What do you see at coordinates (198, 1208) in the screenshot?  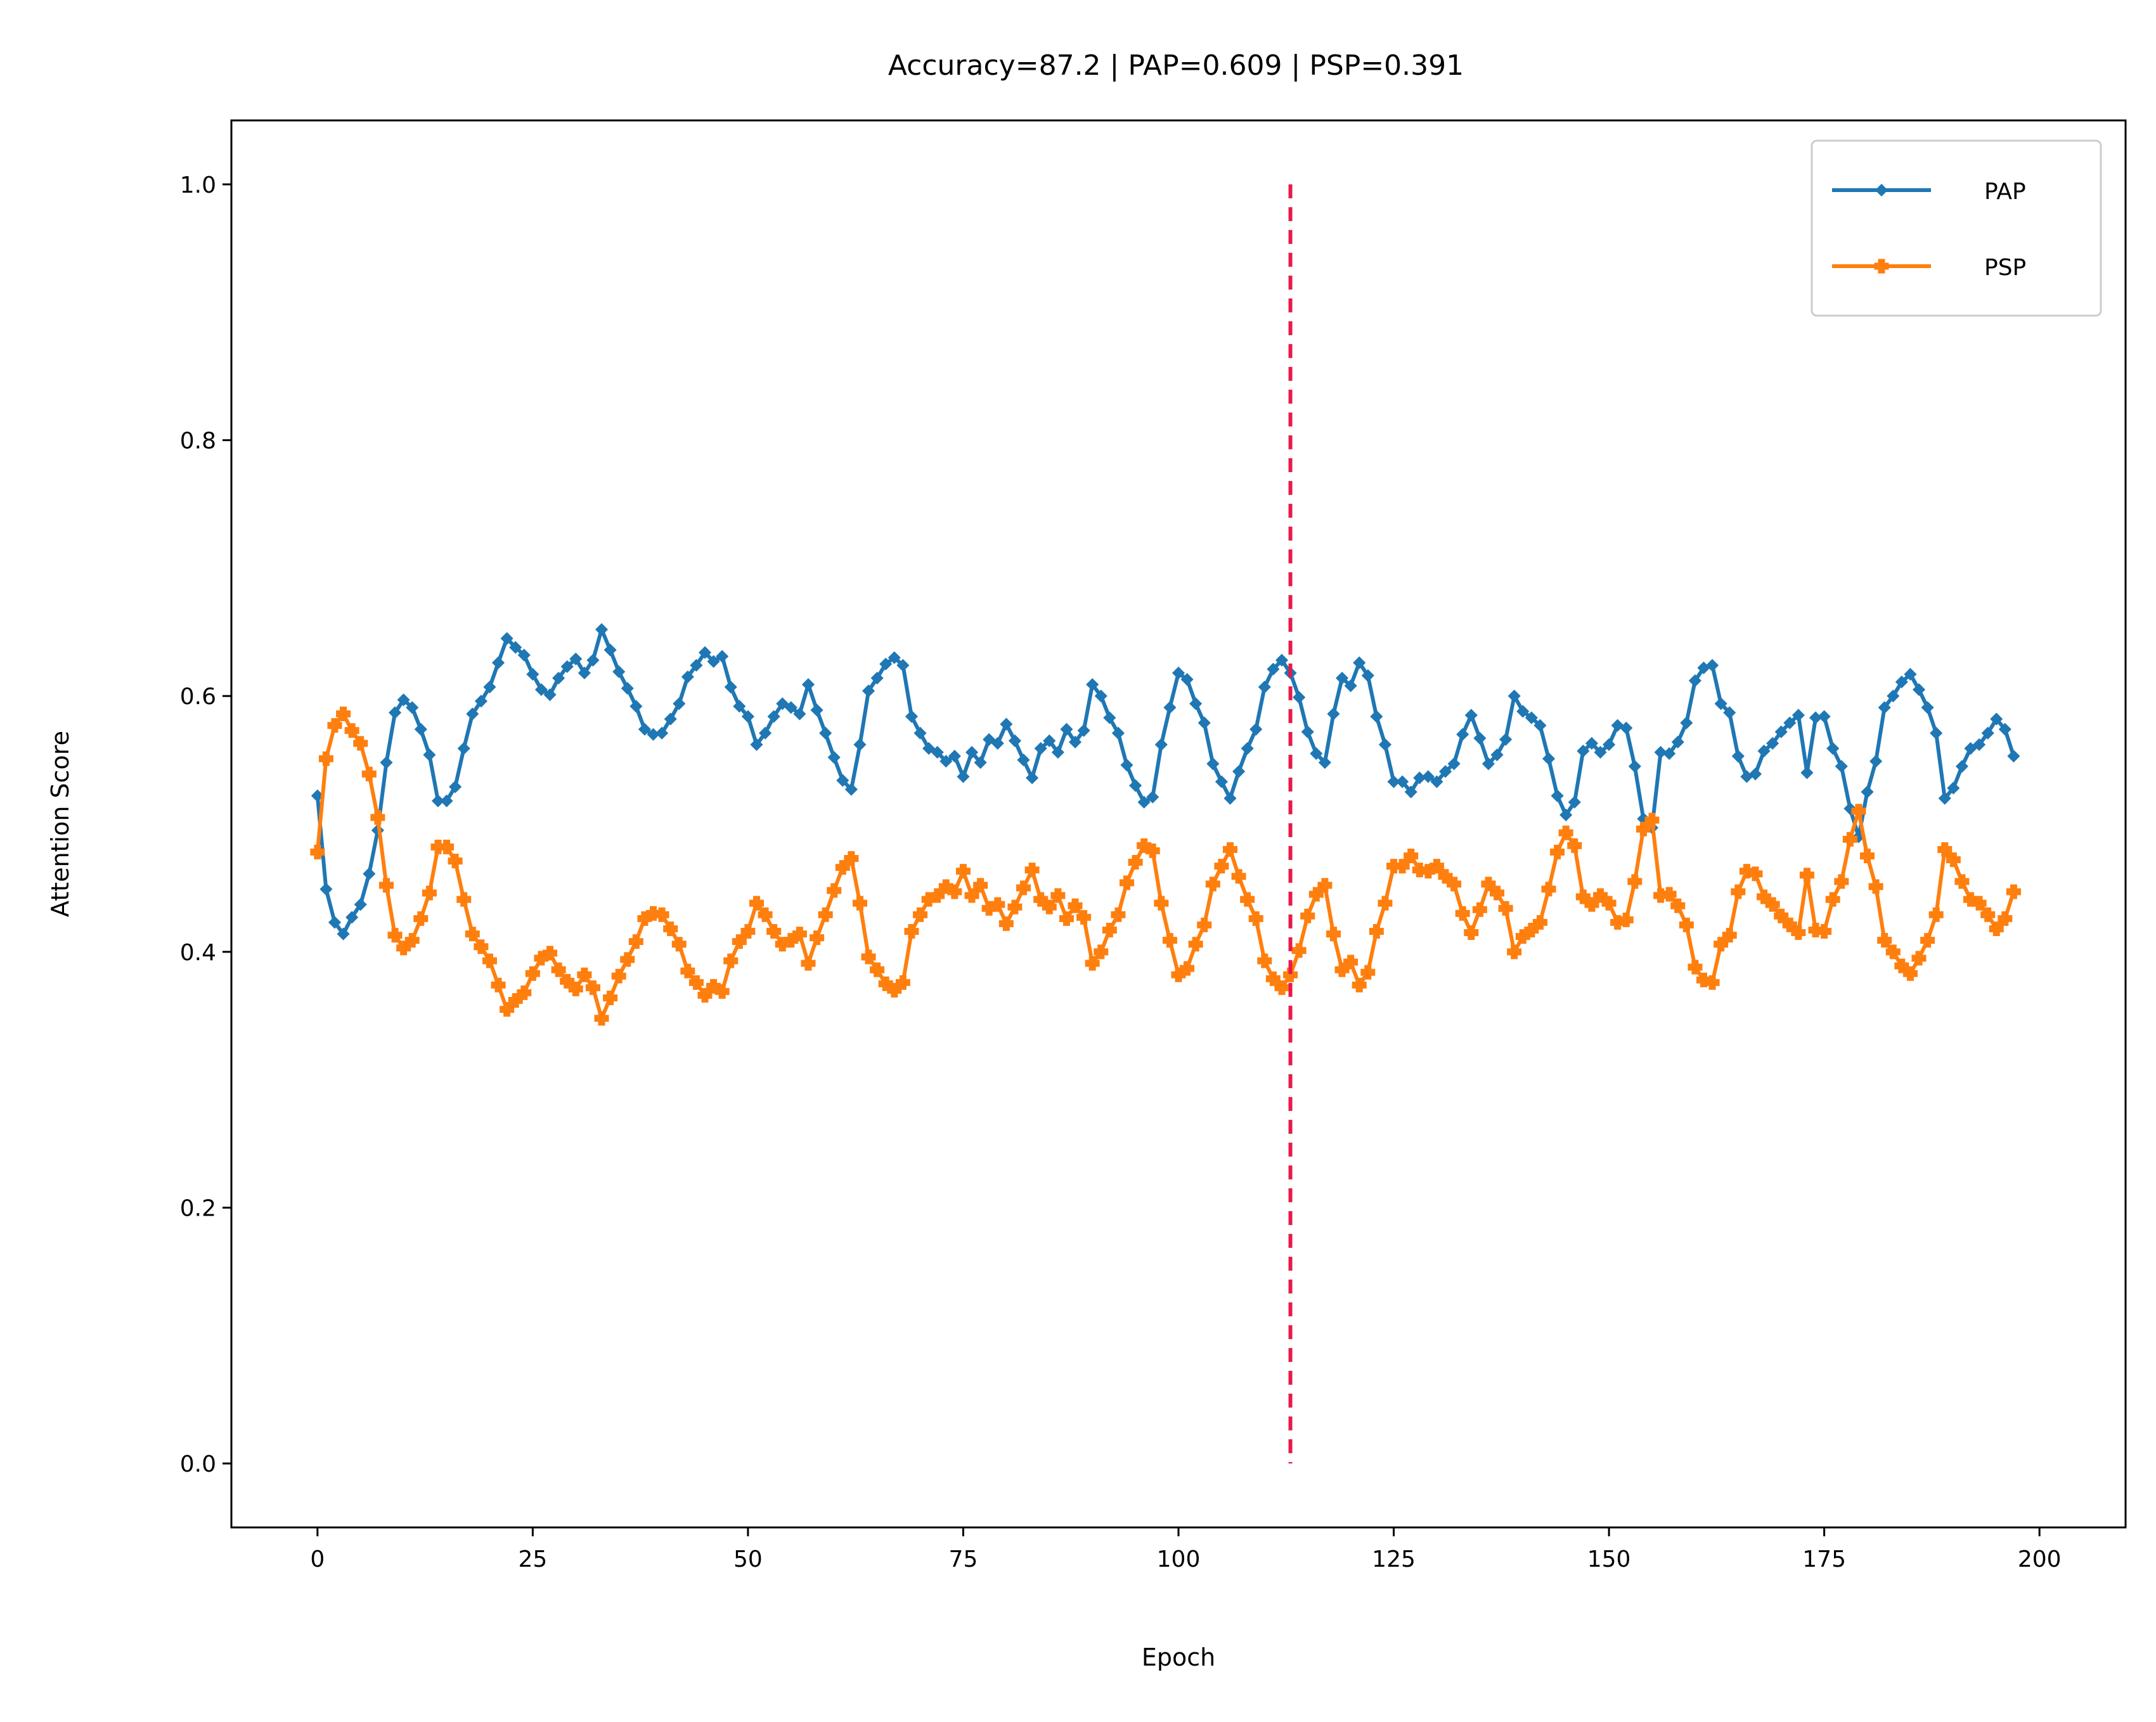 I see `y-tick-label: 0.2` at bounding box center [198, 1208].